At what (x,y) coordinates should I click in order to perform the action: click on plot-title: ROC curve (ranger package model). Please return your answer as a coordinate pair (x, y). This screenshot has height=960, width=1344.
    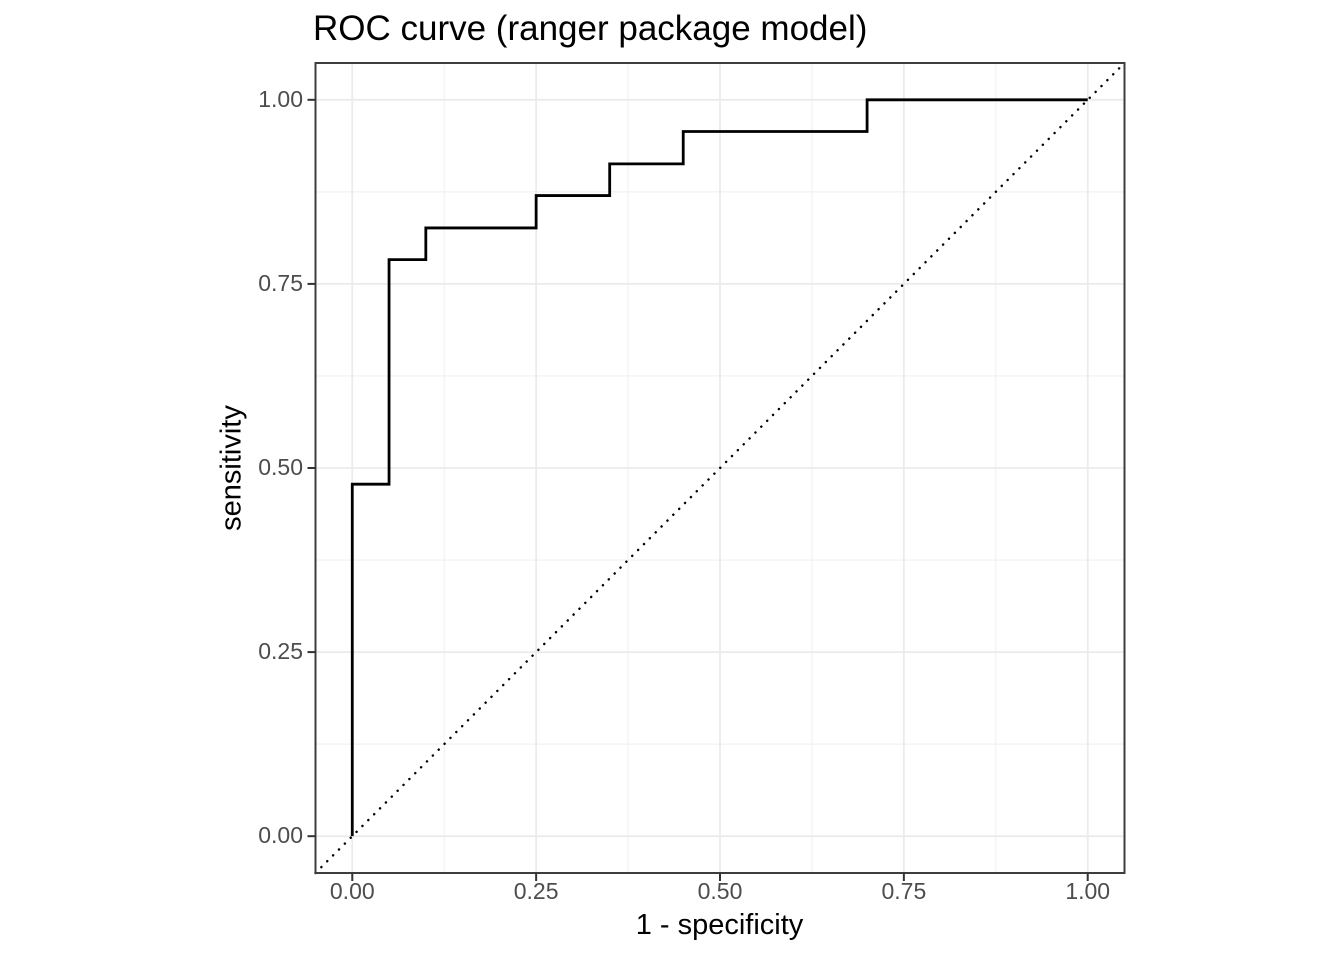
    Looking at the image, I should click on (590, 28).